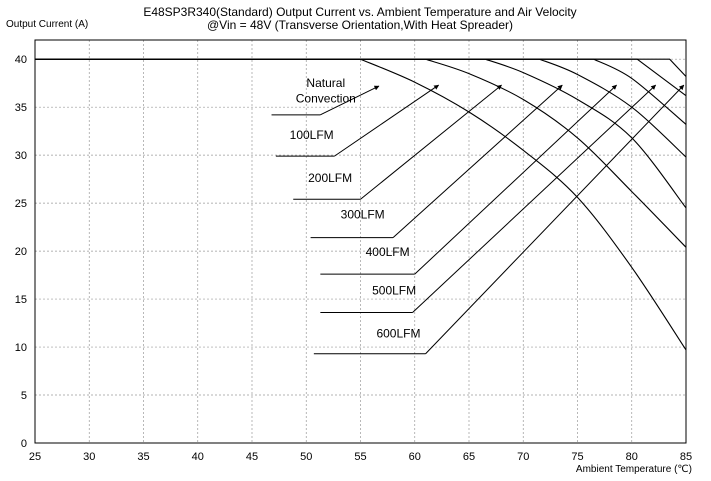  Describe the element at coordinates (326, 98) in the screenshot. I see `annotation-label: Convection` at that location.